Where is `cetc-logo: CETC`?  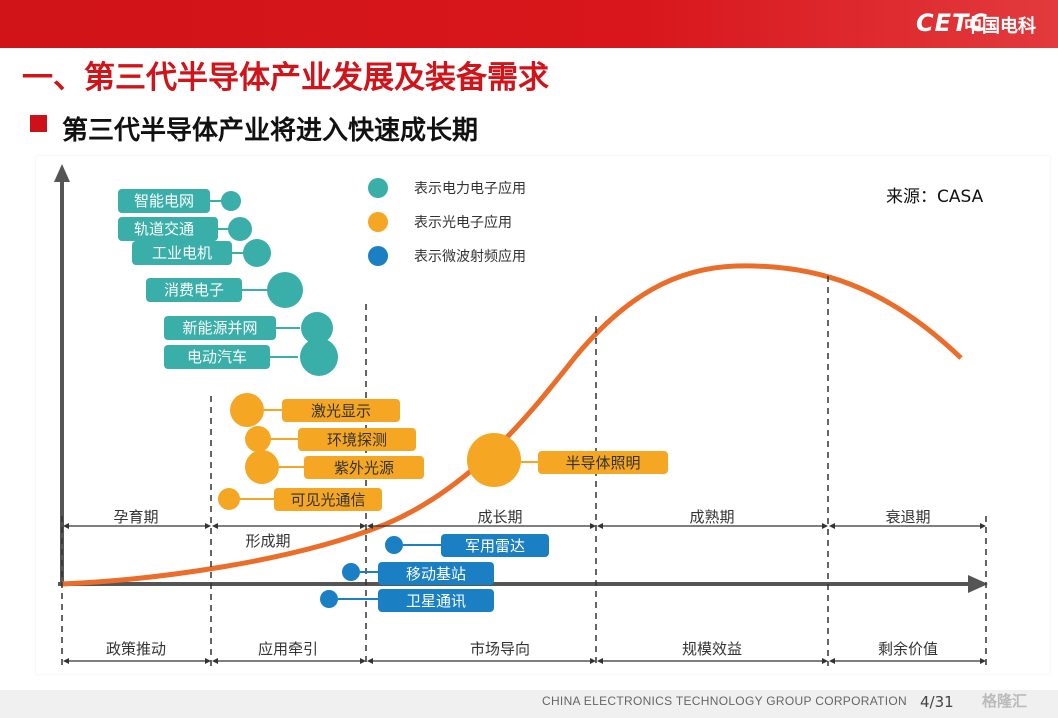 cetc-logo: CETC is located at coordinates (952, 23).